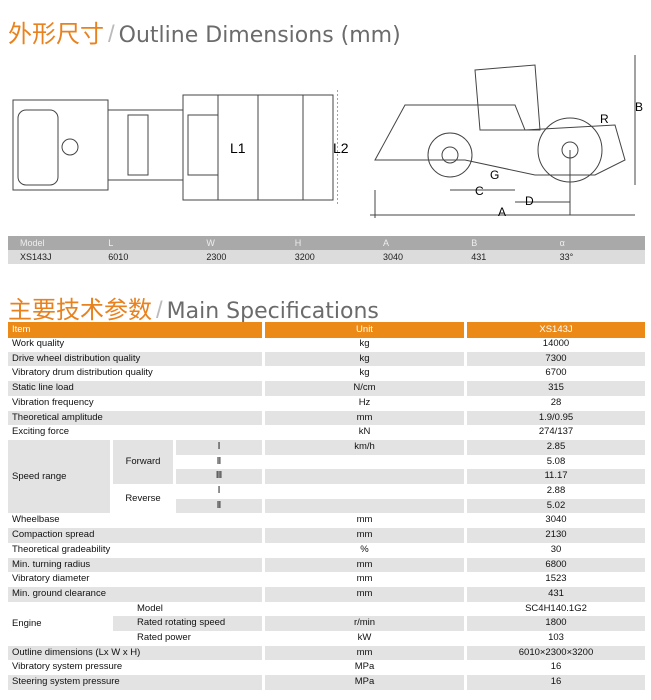  I want to click on label-a: A, so click(502, 212).